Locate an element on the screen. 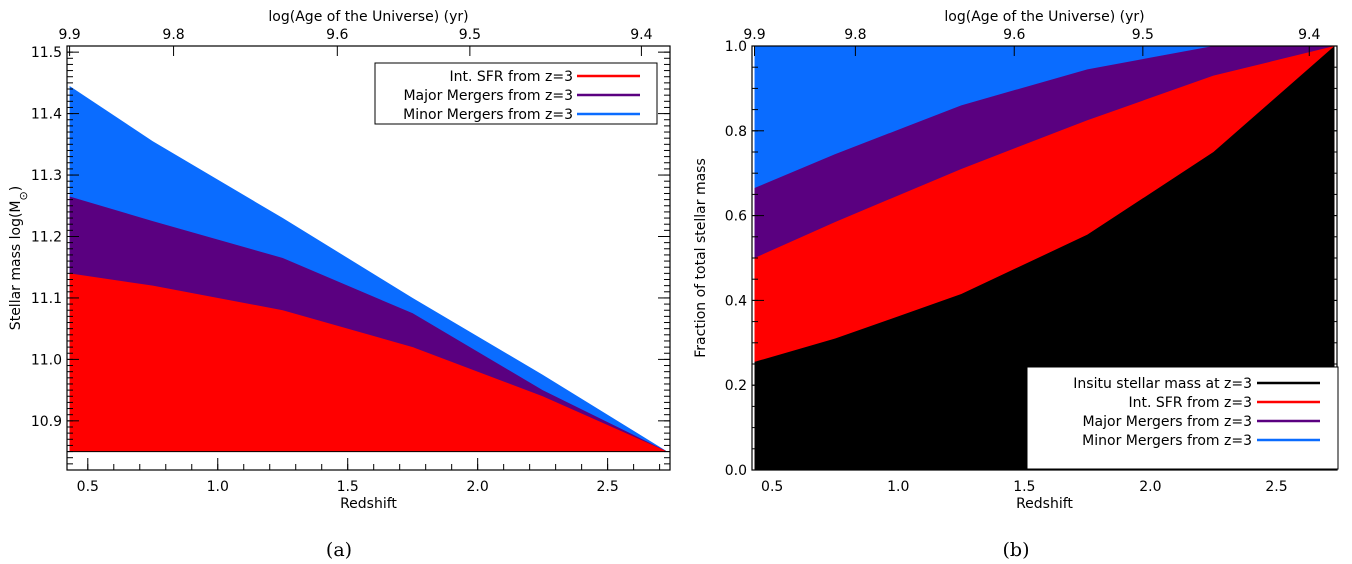 The height and width of the screenshot is (564, 1352). y-tick-label: 11.1 is located at coordinates (46, 299).